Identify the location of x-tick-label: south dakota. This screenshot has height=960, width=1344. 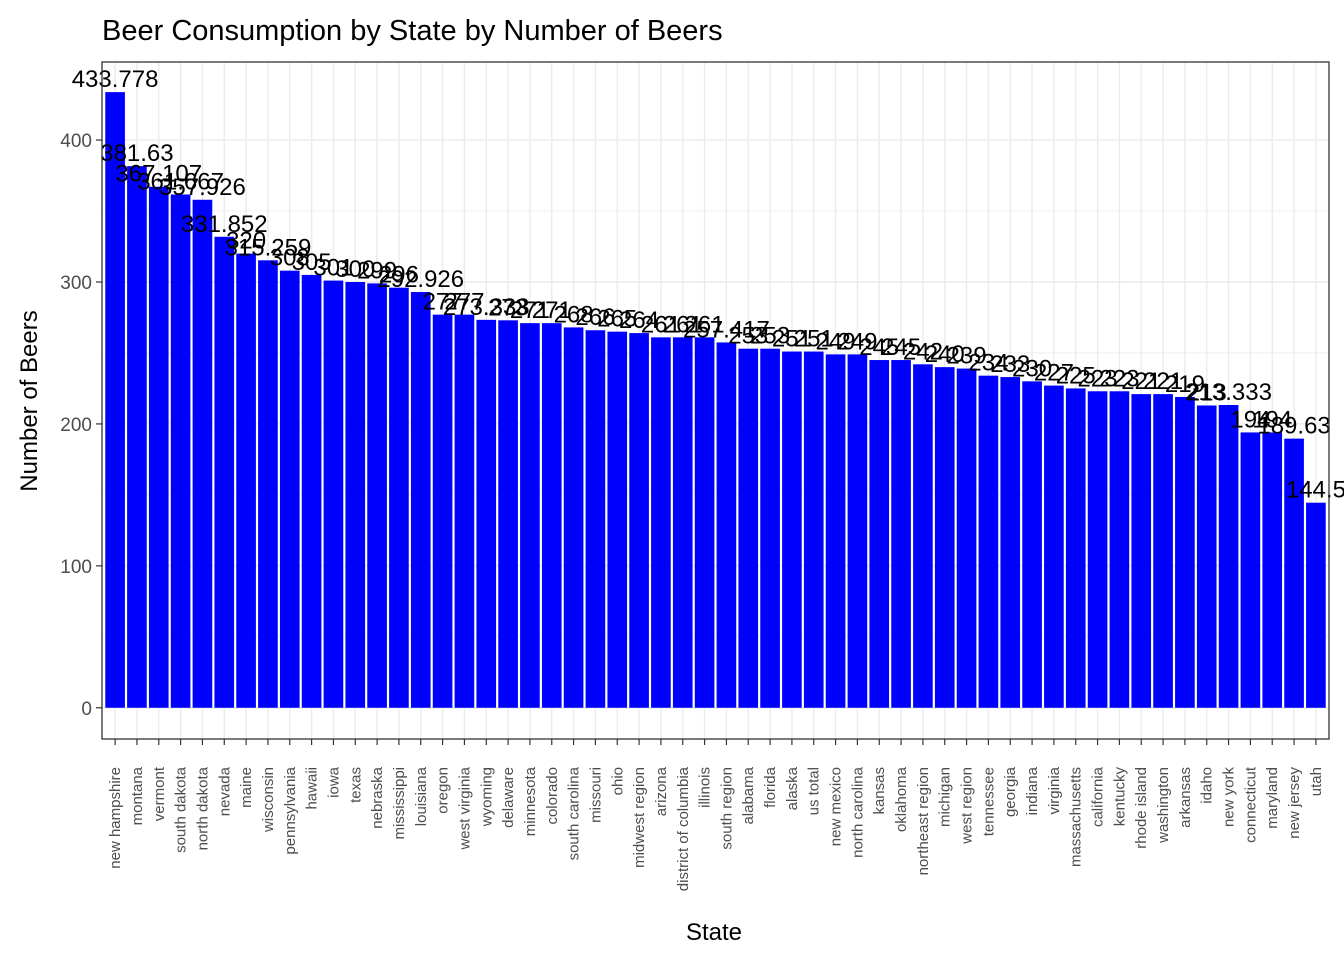
(181, 809).